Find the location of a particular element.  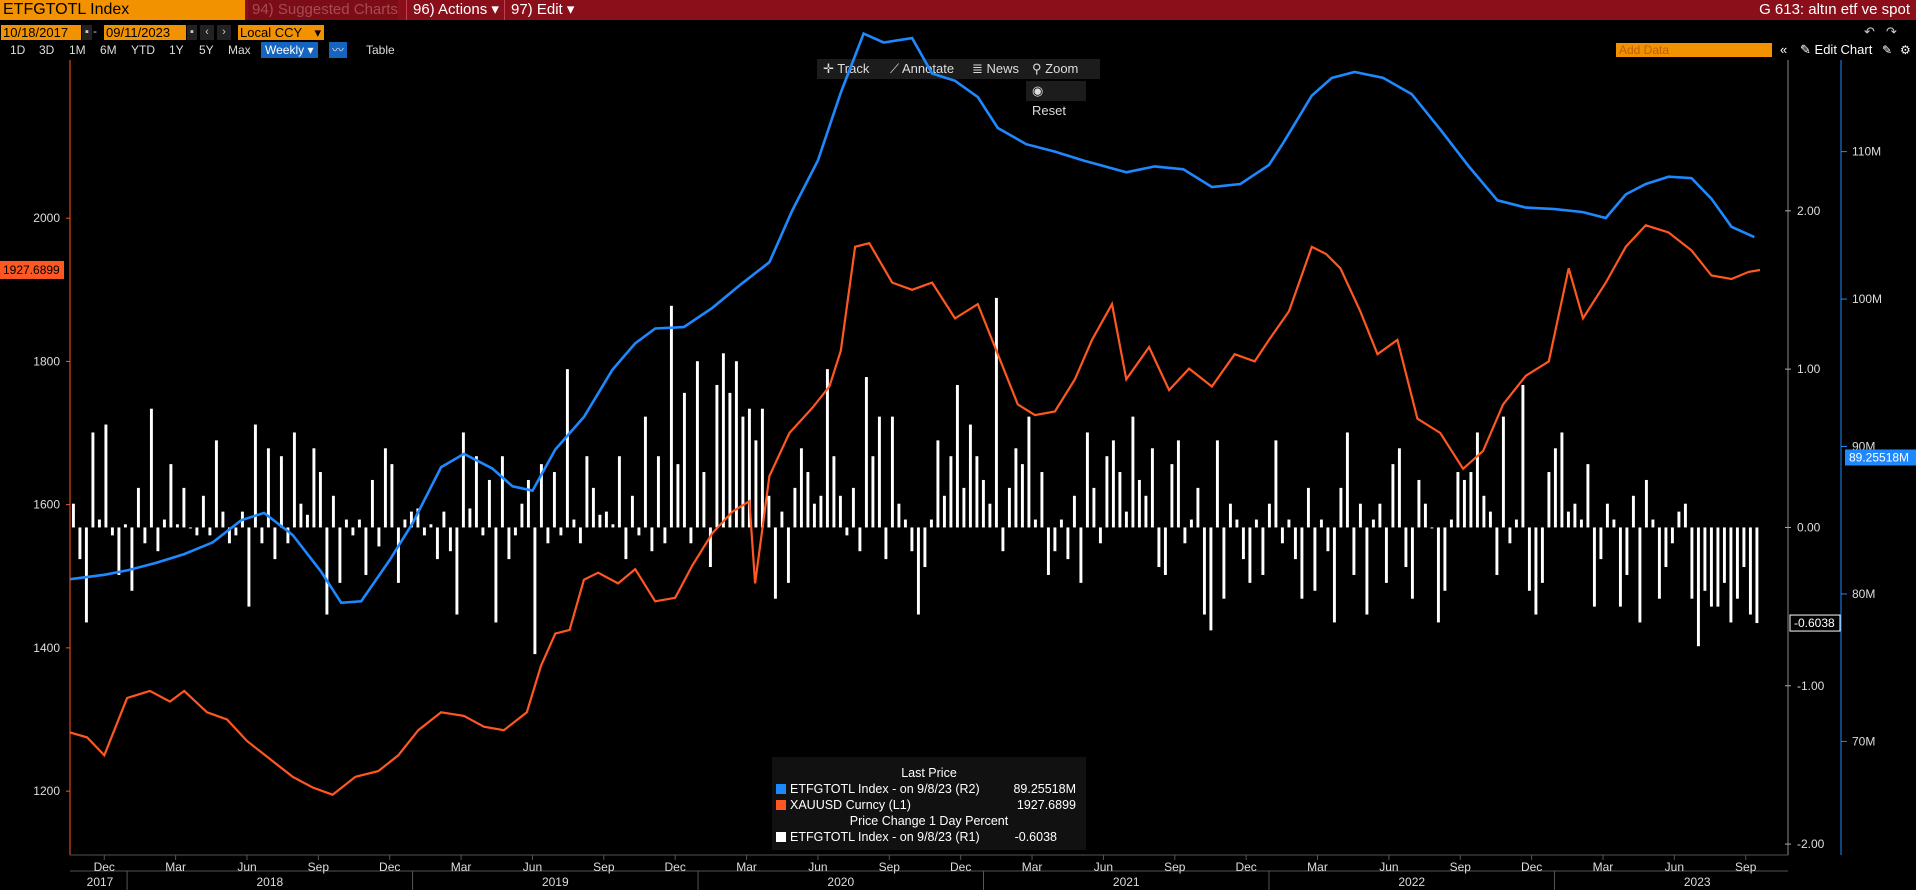

edit-menu: 97) Edit ▾ is located at coordinates (540, 10).